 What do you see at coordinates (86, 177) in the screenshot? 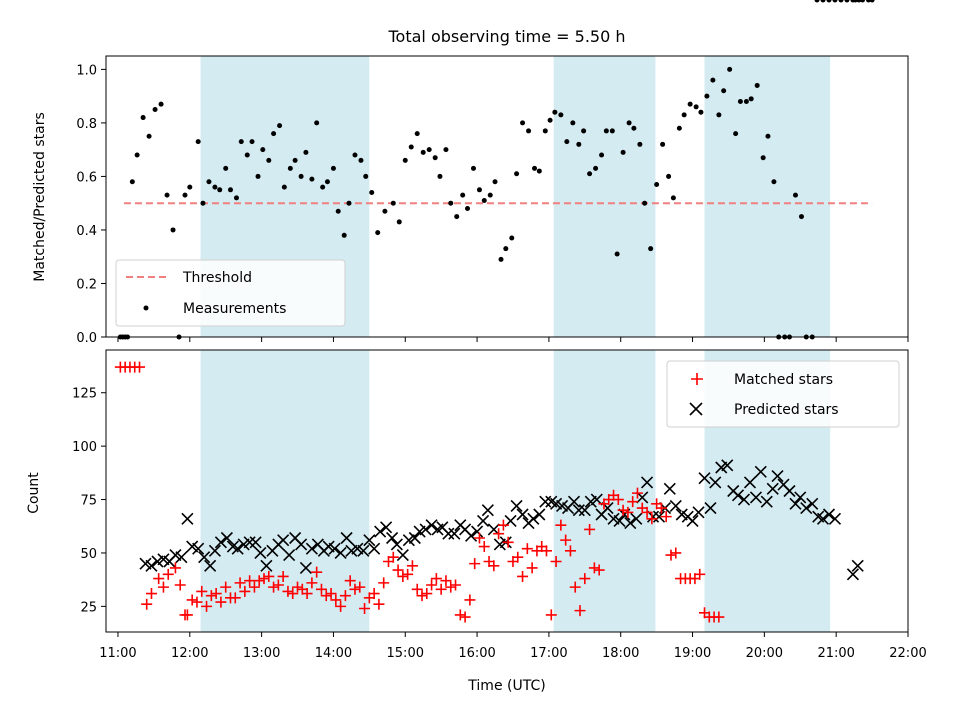
I see `y-tick-label: 0.6` at bounding box center [86, 177].